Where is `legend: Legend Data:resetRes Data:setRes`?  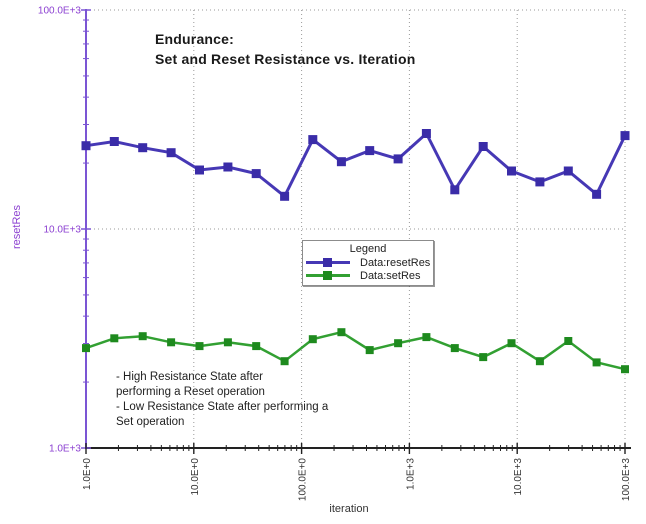
legend: Legend Data:resetRes Data:setRes is located at coordinates (368, 263).